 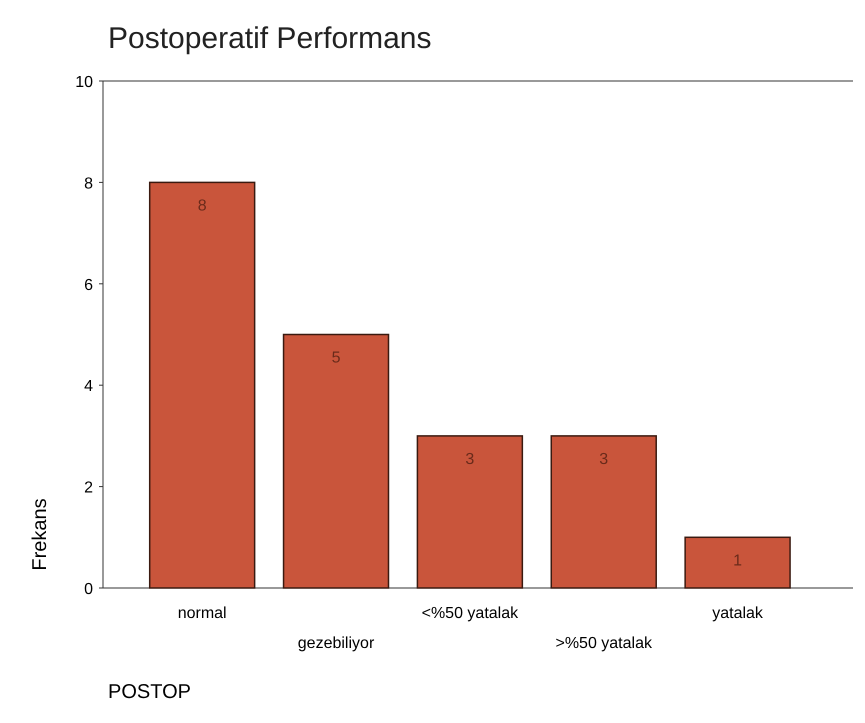 What do you see at coordinates (40, 534) in the screenshot?
I see `y-axis-title: Frekans` at bounding box center [40, 534].